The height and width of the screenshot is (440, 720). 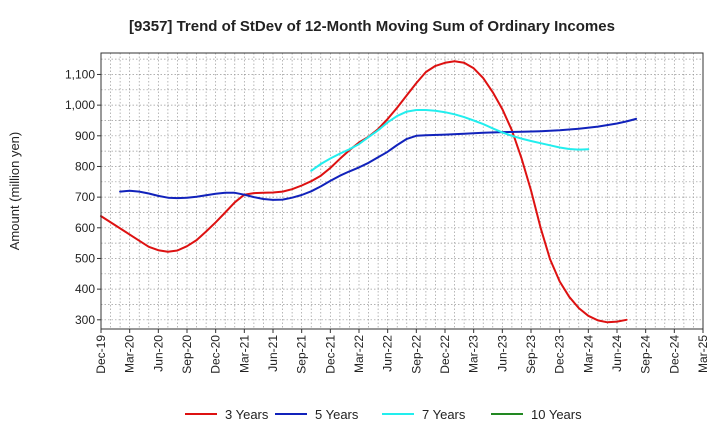 I want to click on y-axis-label: Amount (million yen), so click(x=14, y=191).